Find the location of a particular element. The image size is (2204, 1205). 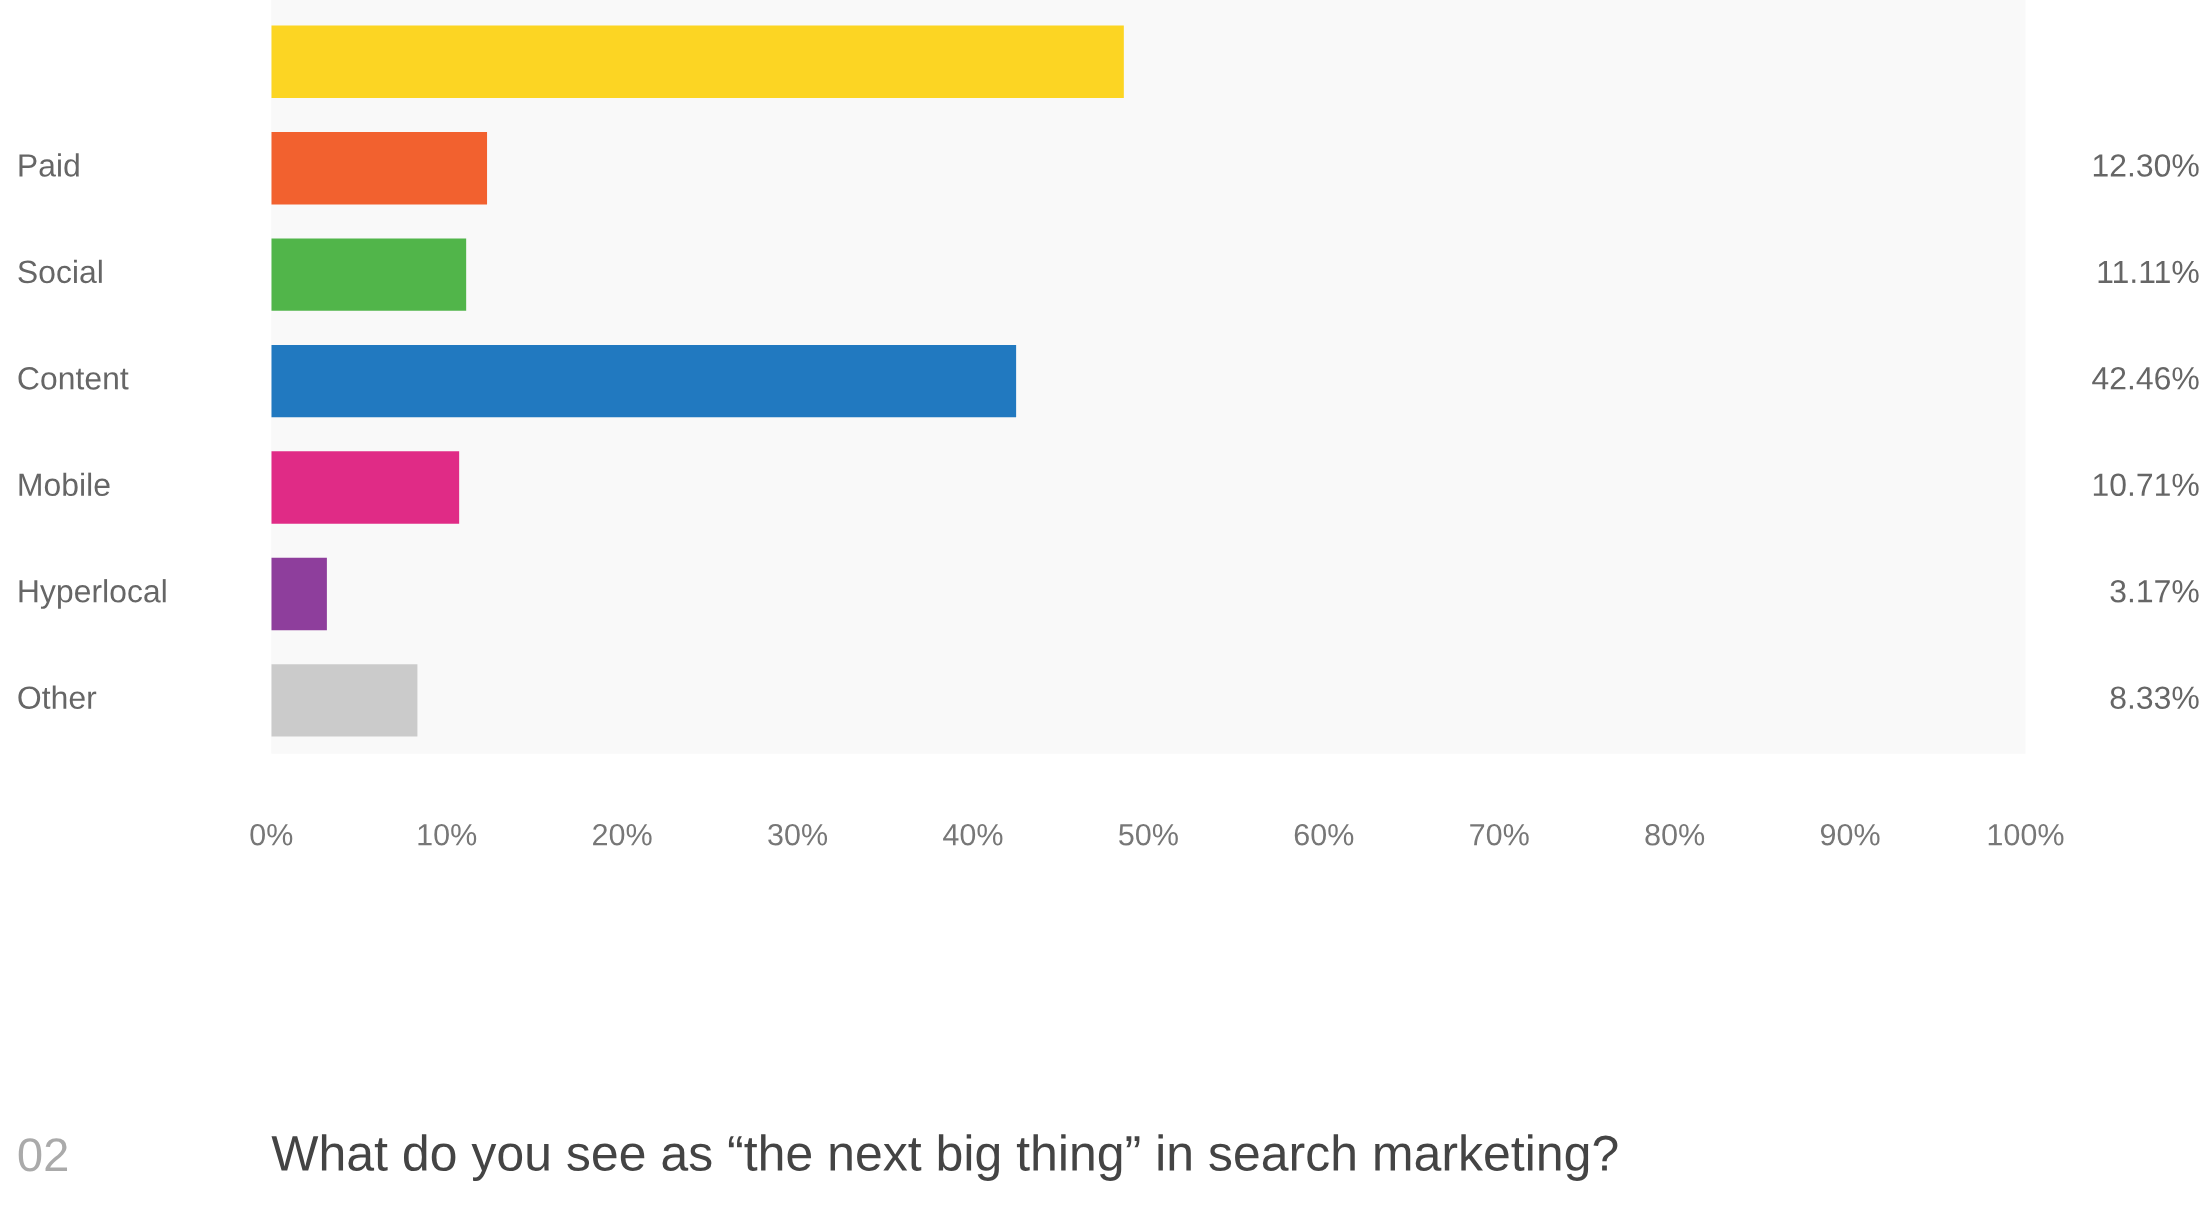

data-label: 8.33% is located at coordinates (2154, 697).